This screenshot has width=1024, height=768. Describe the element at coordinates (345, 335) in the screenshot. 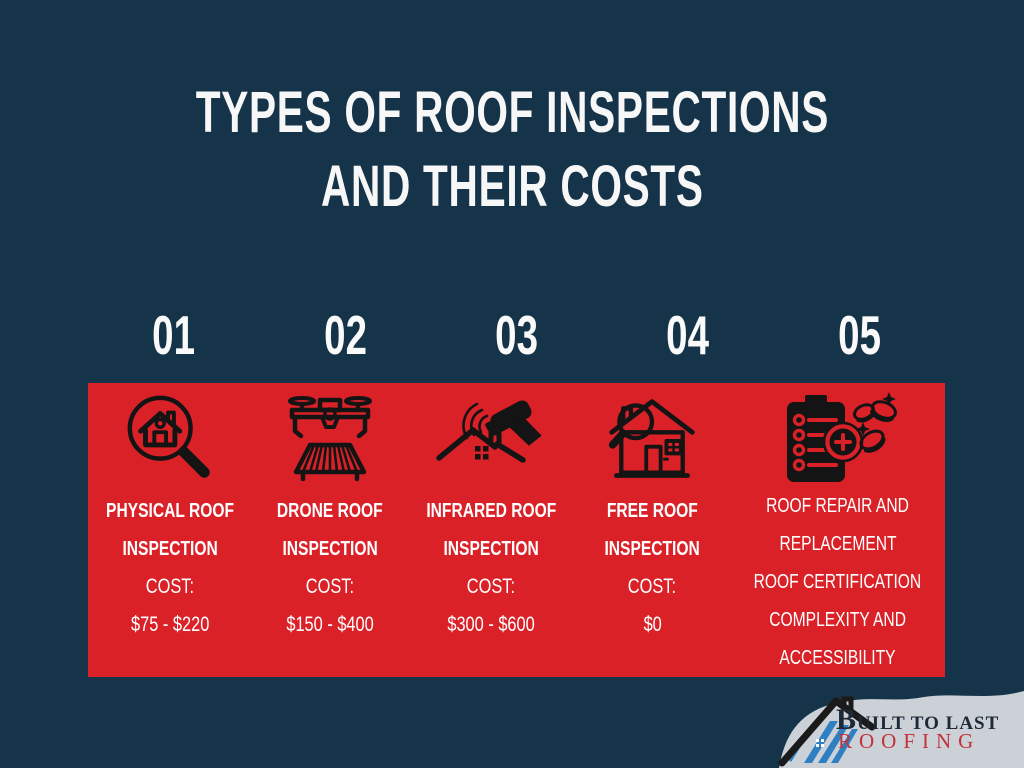

I see `step-number-2: 02` at that location.